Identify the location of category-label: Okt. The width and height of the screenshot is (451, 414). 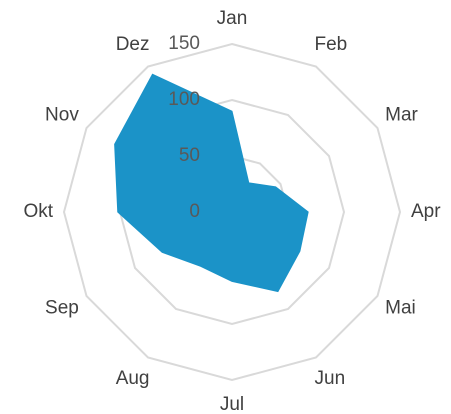
(38, 211).